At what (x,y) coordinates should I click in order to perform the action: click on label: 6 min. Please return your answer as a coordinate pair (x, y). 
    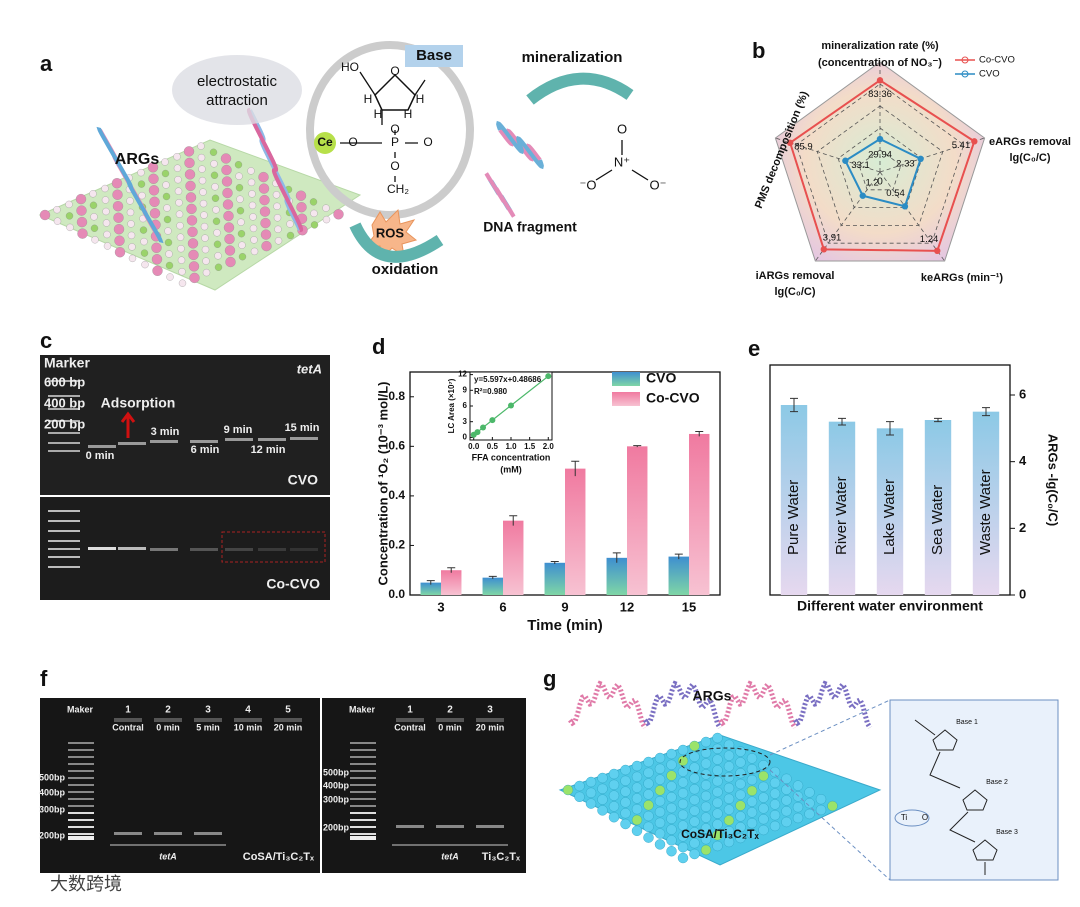
    Looking at the image, I should click on (205, 450).